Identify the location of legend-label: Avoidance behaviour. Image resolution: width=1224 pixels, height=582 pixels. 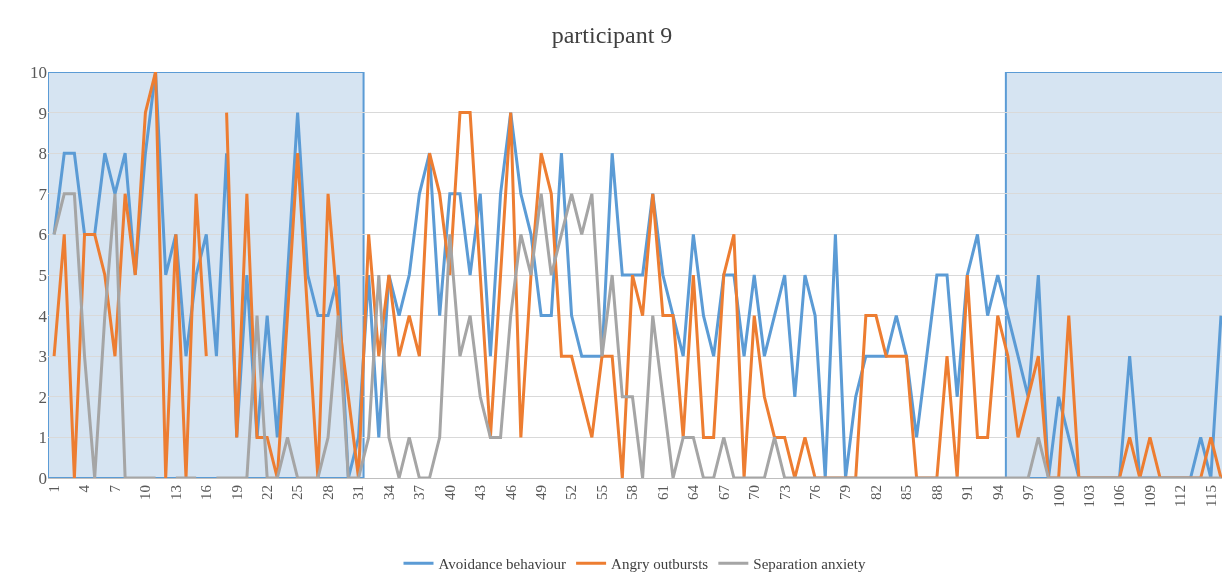
(502, 564).